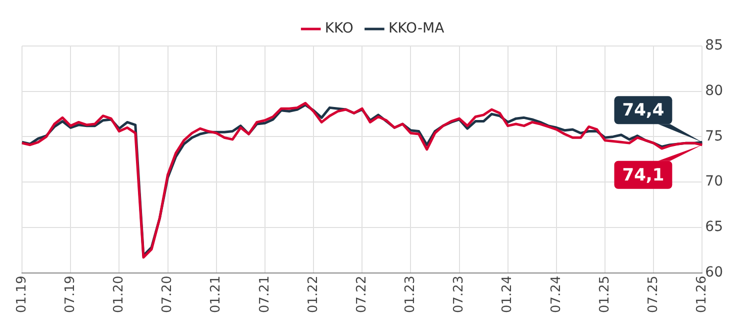 Image resolution: width=740 pixels, height=324 pixels. I want to click on x-tick-label: 01.23, so click(410, 294).